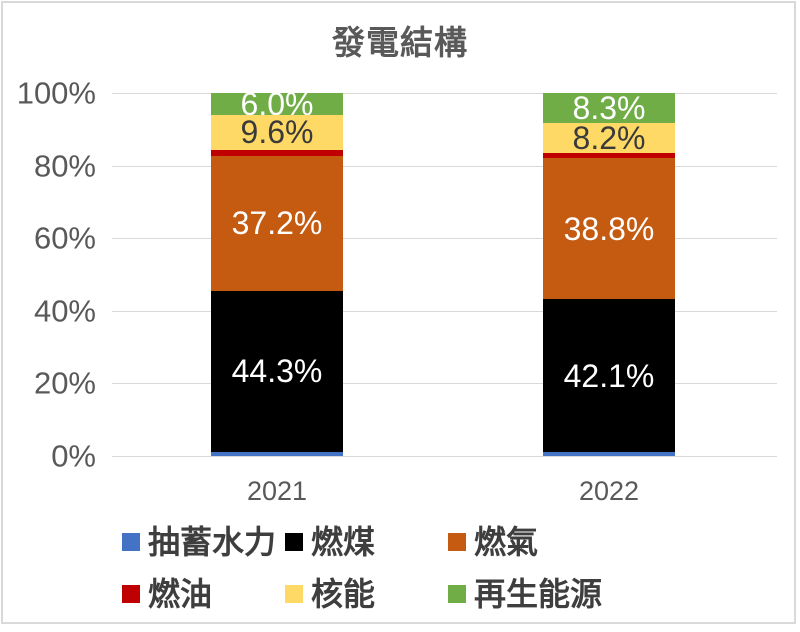  What do you see at coordinates (73, 456) in the screenshot?
I see `y-axis-tick-label: 0%` at bounding box center [73, 456].